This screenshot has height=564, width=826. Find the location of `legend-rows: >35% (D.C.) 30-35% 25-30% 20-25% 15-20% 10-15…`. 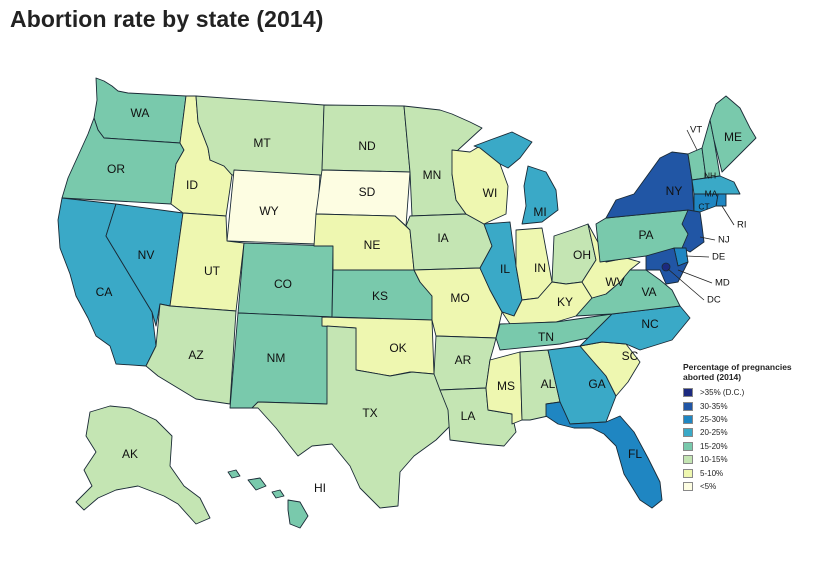

legend-rows: >35% (D.C.) 30-35% 25-30% 20-25% 15-20% 10-15… is located at coordinates (753, 439).